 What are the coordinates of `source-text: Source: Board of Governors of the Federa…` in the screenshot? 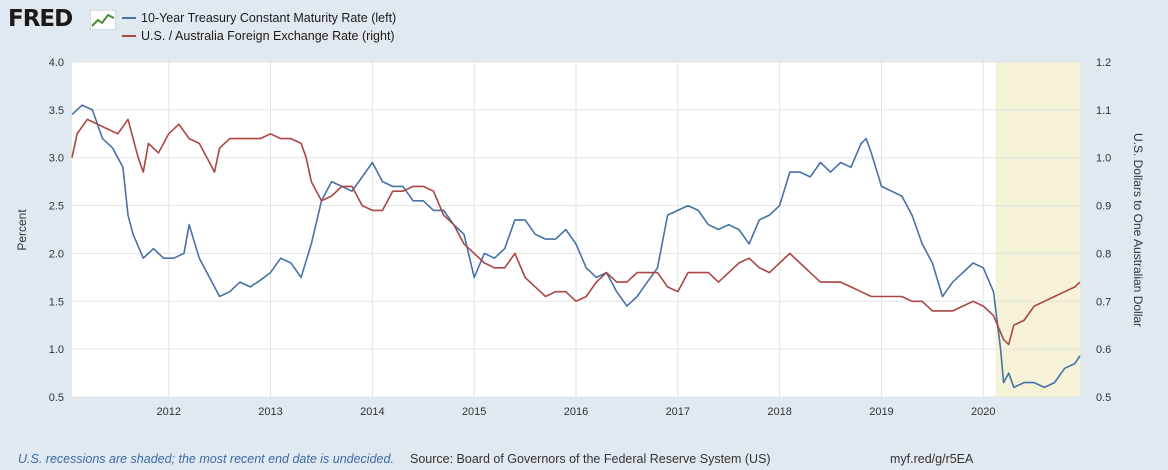 It's located at (590, 459).